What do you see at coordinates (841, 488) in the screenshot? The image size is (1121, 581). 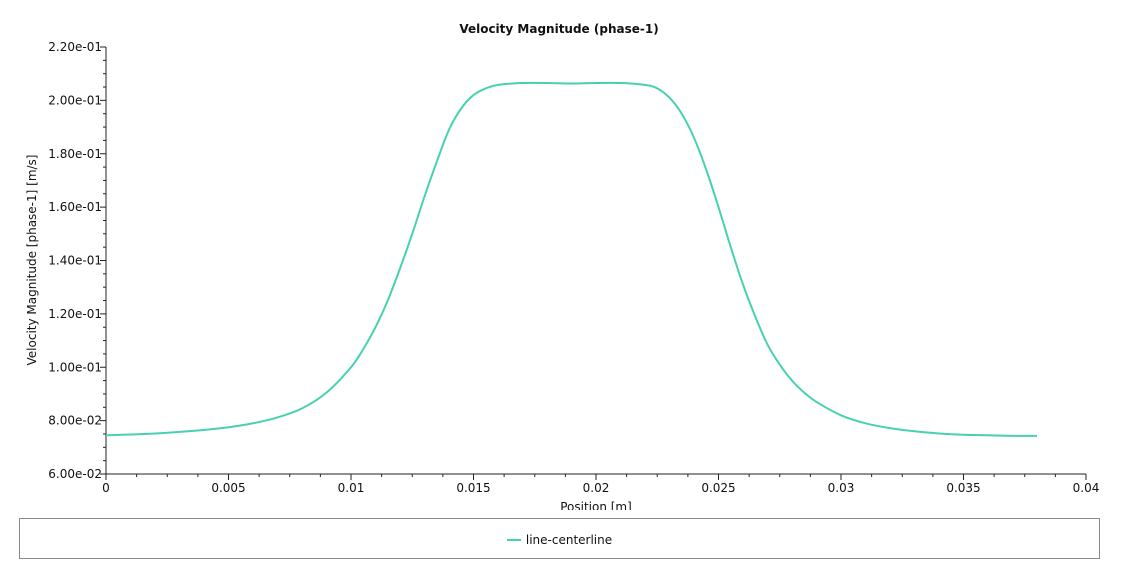 I see `x-tick-label: 0.03` at bounding box center [841, 488].